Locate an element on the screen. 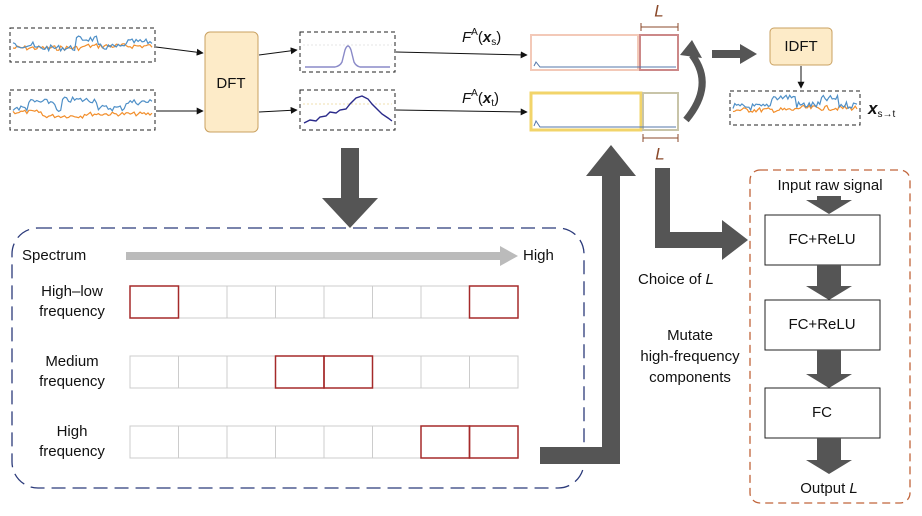  network-border is located at coordinates (830, 336).